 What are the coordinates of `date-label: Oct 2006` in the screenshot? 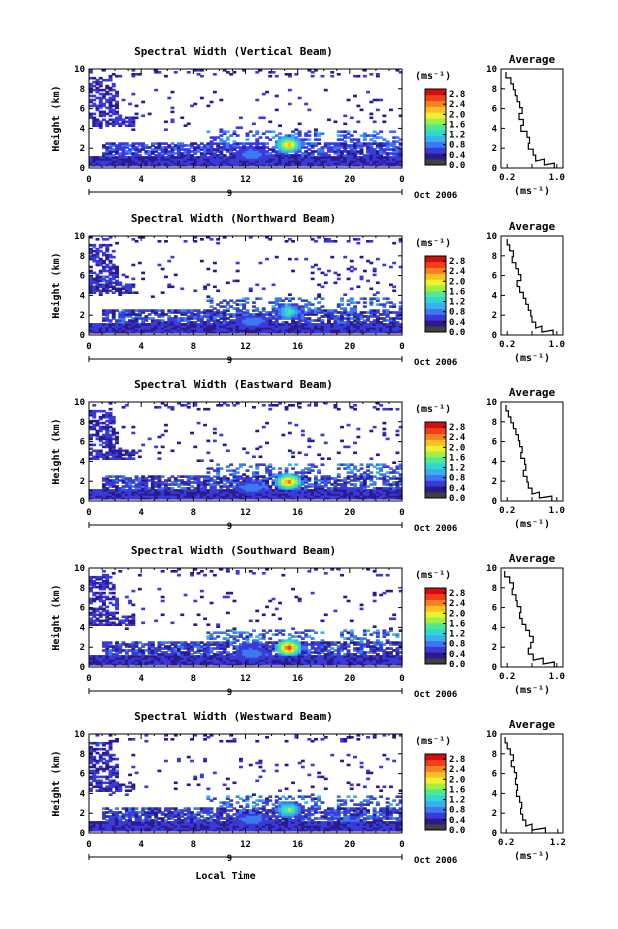 It's located at (435, 363).